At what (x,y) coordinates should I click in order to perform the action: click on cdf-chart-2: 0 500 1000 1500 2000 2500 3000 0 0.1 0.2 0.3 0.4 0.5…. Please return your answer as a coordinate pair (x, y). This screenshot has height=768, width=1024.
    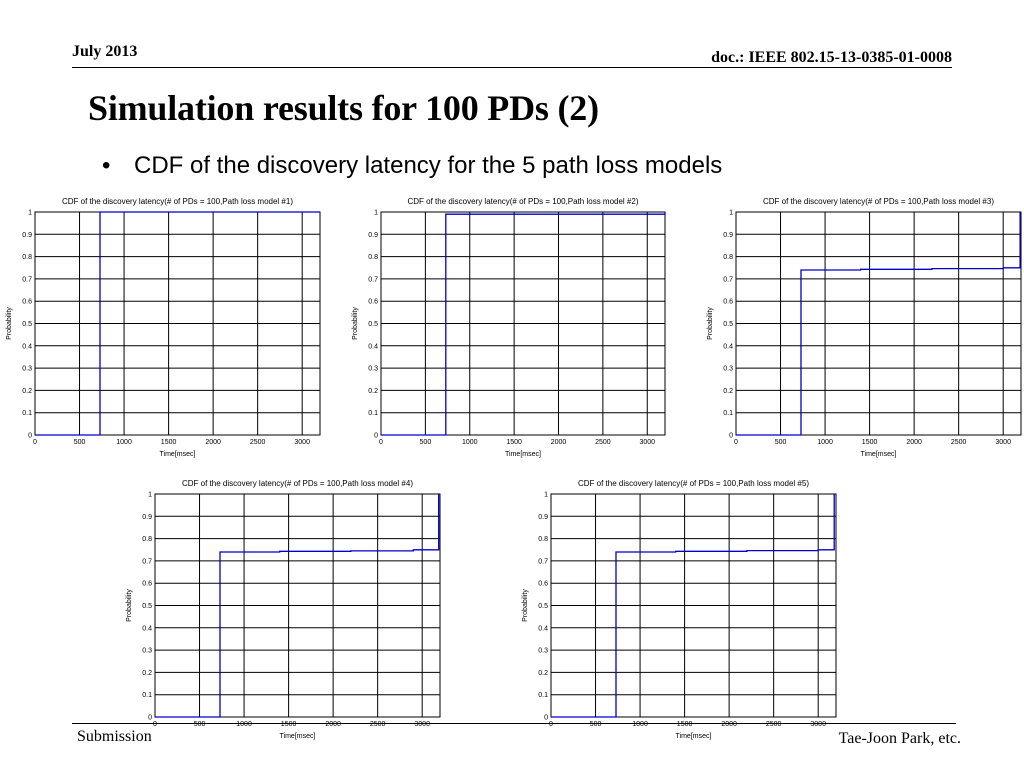
    Looking at the image, I should click on (509, 327).